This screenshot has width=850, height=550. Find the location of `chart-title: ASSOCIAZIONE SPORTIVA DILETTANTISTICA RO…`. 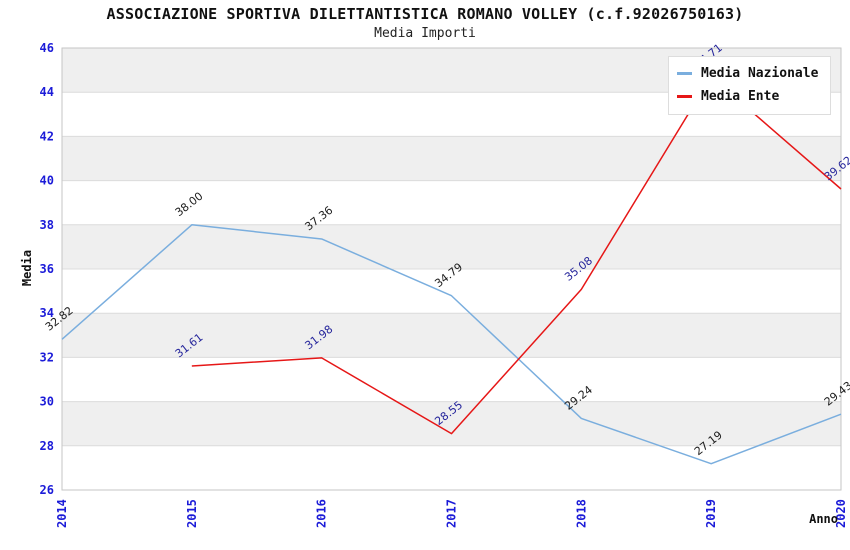

chart-title: ASSOCIAZIONE SPORTIVA DILETTANTISTICA RO… is located at coordinates (425, 14).